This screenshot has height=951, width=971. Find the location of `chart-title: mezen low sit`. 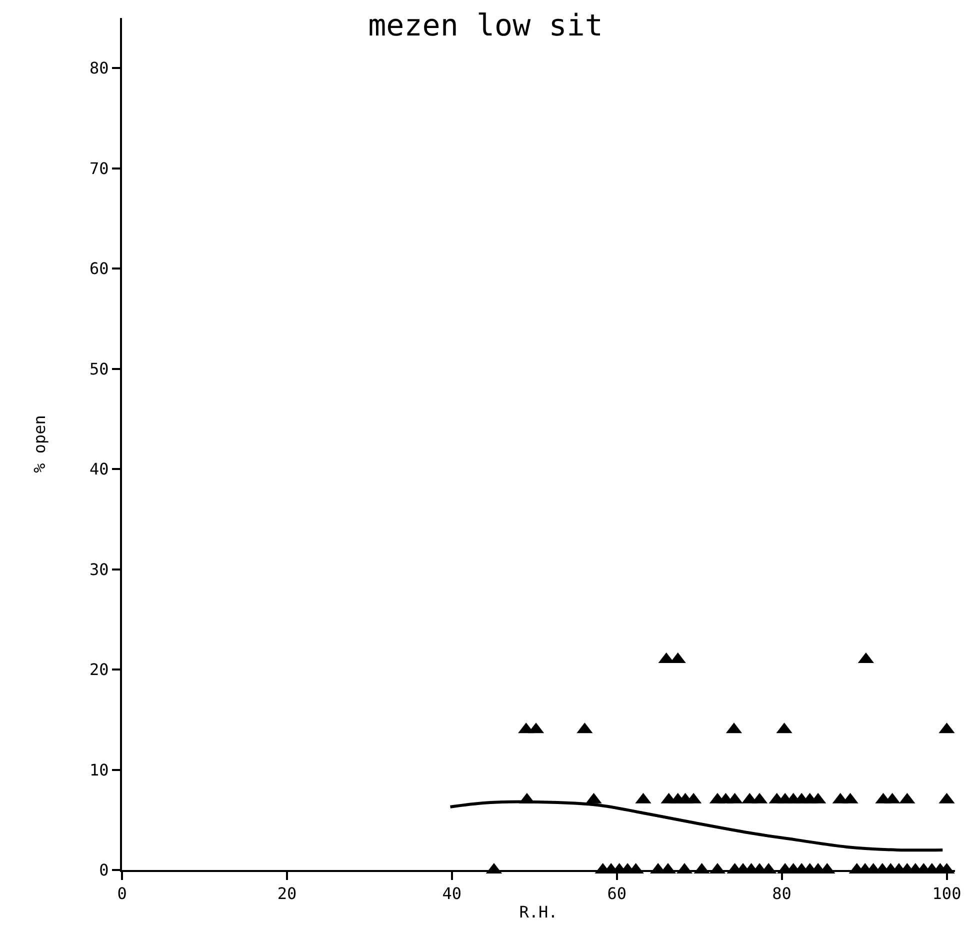

chart-title: mezen low sit is located at coordinates (485, 26).